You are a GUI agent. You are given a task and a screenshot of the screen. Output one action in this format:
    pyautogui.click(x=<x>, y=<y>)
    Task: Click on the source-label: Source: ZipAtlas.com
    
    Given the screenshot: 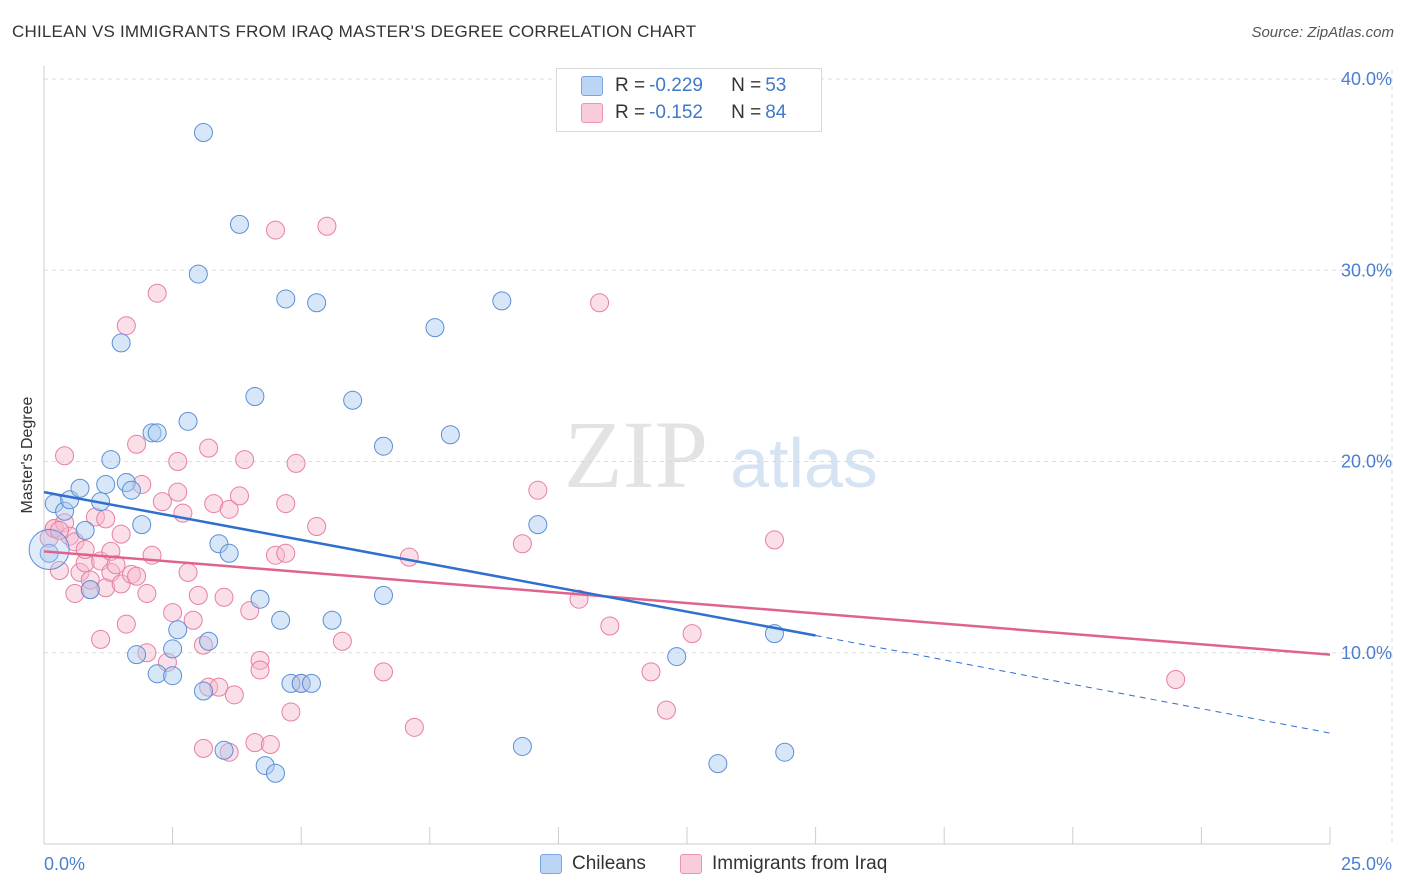 What is the action you would take?
    pyautogui.click(x=1322, y=32)
    